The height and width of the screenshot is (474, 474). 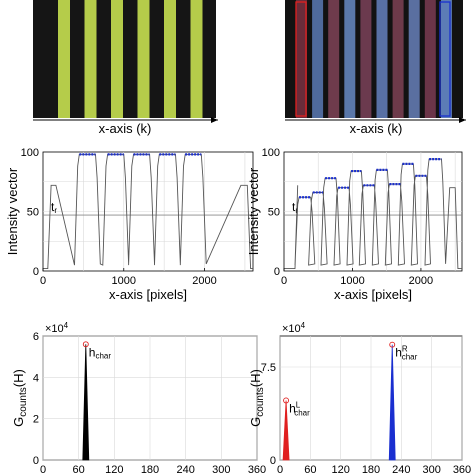 What do you see at coordinates (54, 207) in the screenshot?
I see `threshold-label: tr` at bounding box center [54, 207].